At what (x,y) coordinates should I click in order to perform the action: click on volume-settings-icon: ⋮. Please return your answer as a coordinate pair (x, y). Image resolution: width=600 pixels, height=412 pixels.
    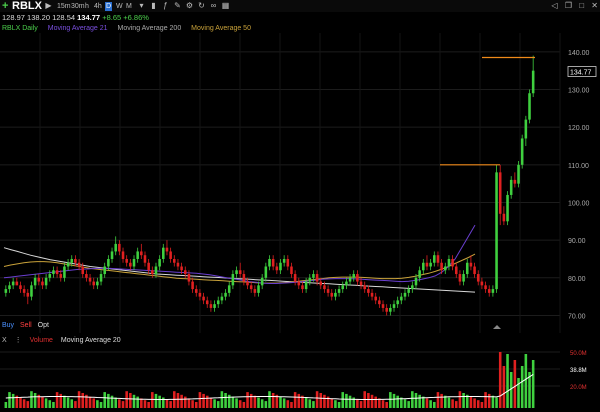
    Looking at the image, I should click on (18, 340).